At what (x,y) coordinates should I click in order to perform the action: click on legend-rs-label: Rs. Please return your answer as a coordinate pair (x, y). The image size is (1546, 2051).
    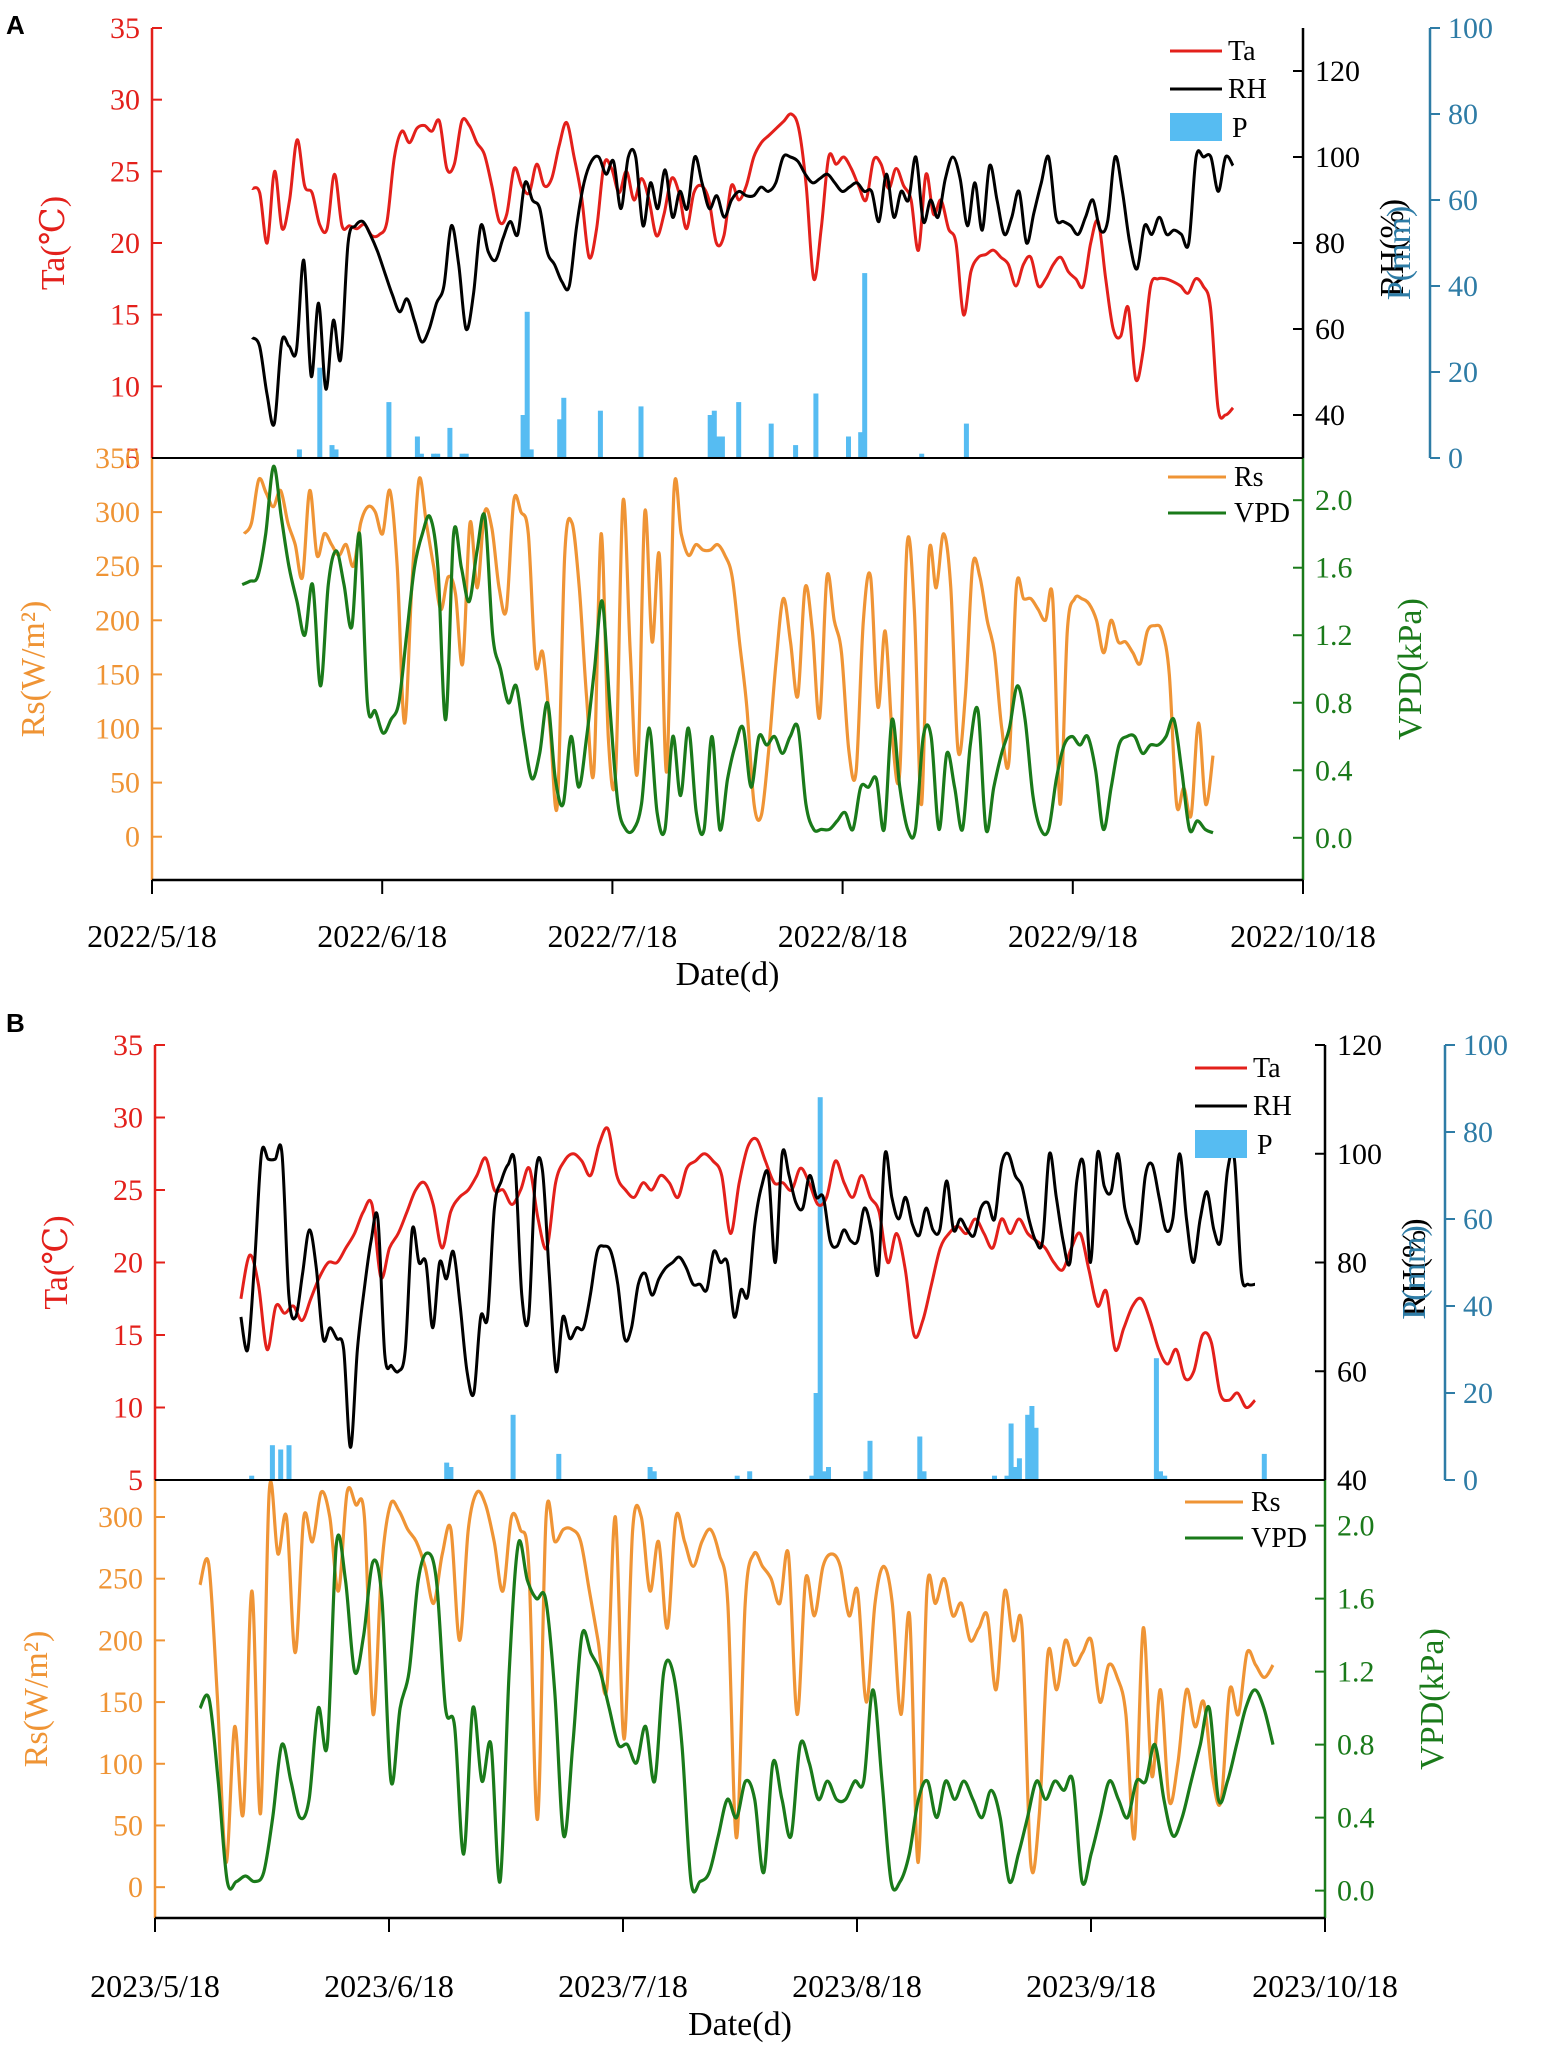
    Looking at the image, I should click on (1249, 477).